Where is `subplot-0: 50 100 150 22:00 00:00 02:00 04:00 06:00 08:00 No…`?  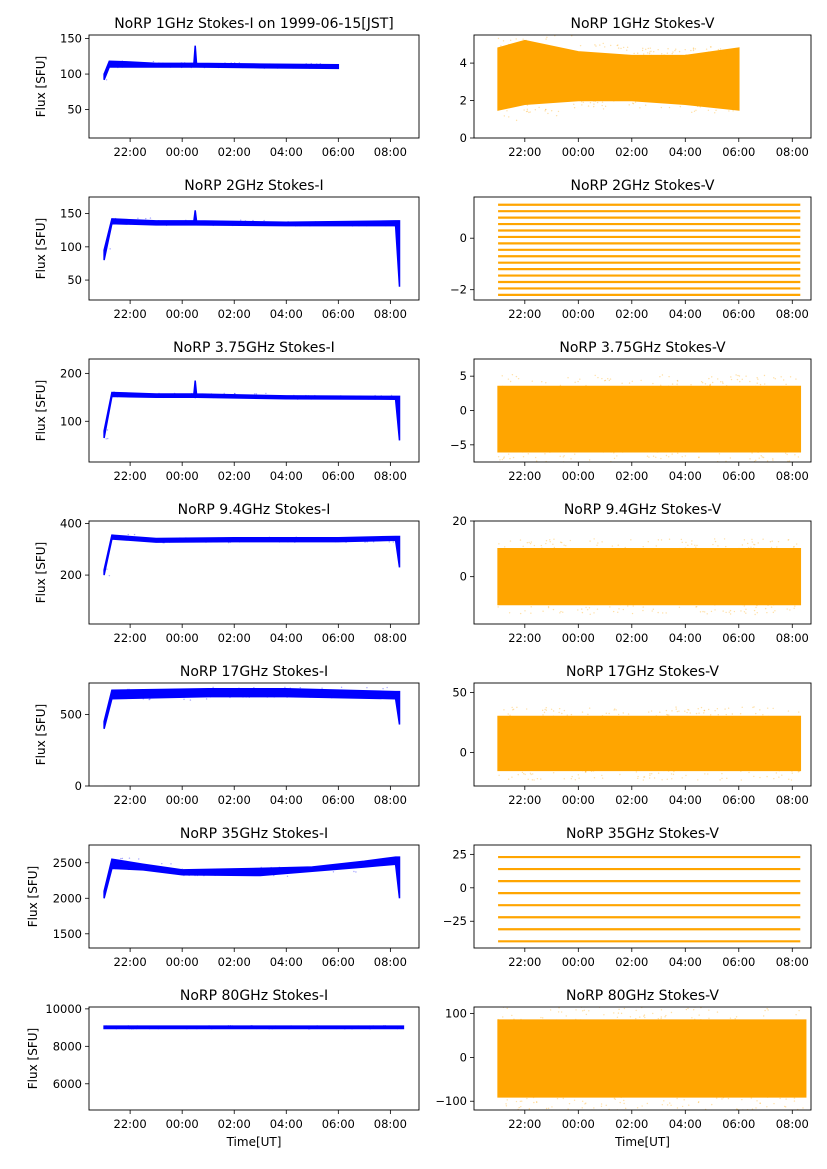 subplot-0: 50 100 150 22:00 00:00 02:00 04:00 06:00 08:00 No… is located at coordinates (227, 87).